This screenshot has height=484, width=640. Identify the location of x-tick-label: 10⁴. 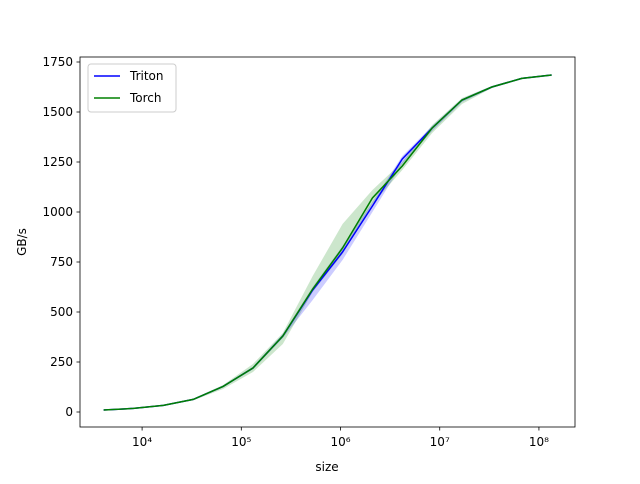
(142, 442).